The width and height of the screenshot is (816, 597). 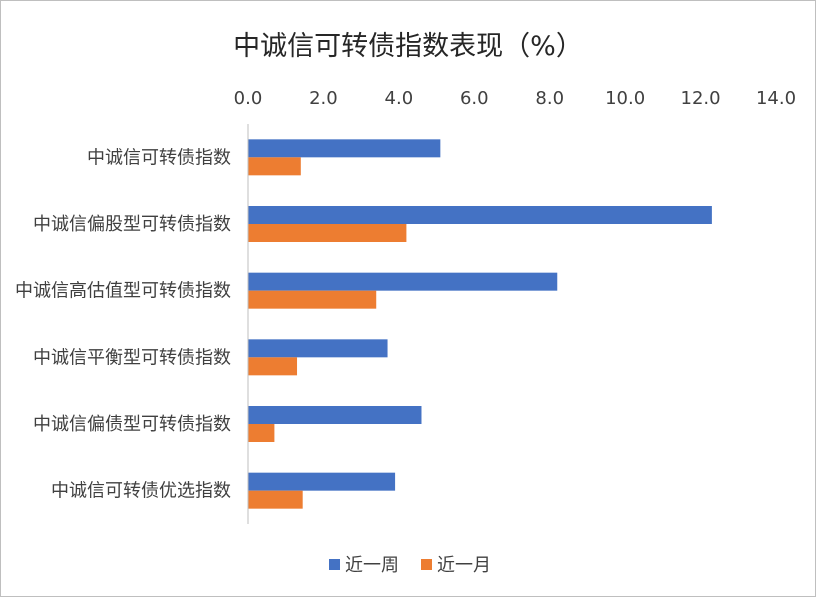 I want to click on chart-title: 中诚信可转债指数表现（%）, so click(x=408, y=46).